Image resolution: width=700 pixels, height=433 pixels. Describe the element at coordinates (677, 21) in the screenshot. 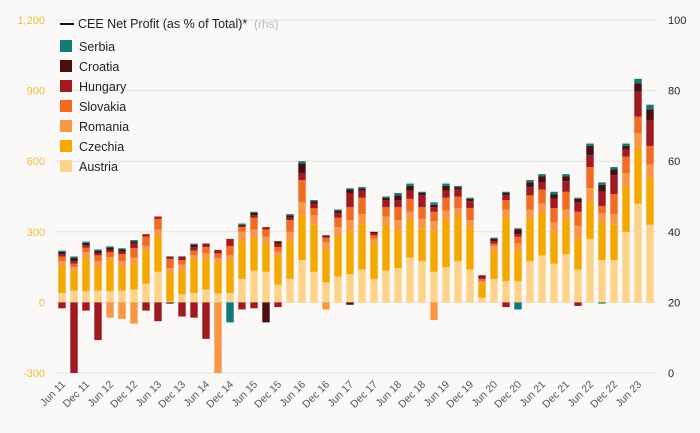

I see `right-tick-label: 100` at that location.